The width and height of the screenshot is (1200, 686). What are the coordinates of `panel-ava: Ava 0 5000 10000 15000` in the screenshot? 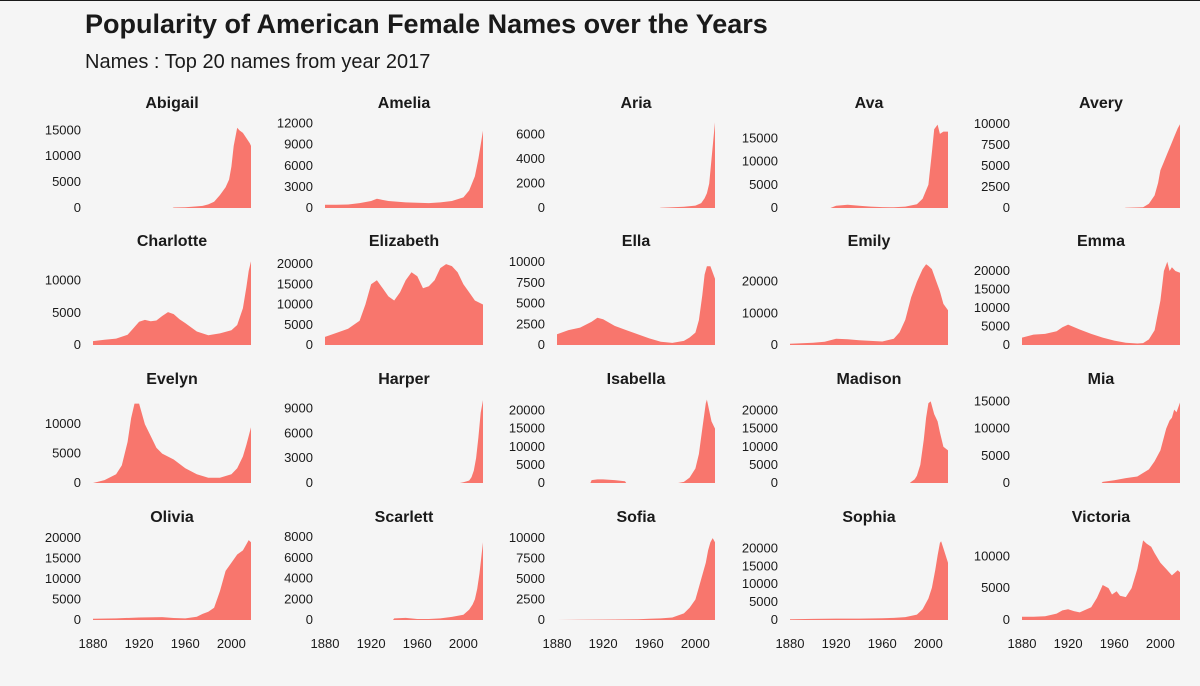 It's located at (845, 155).